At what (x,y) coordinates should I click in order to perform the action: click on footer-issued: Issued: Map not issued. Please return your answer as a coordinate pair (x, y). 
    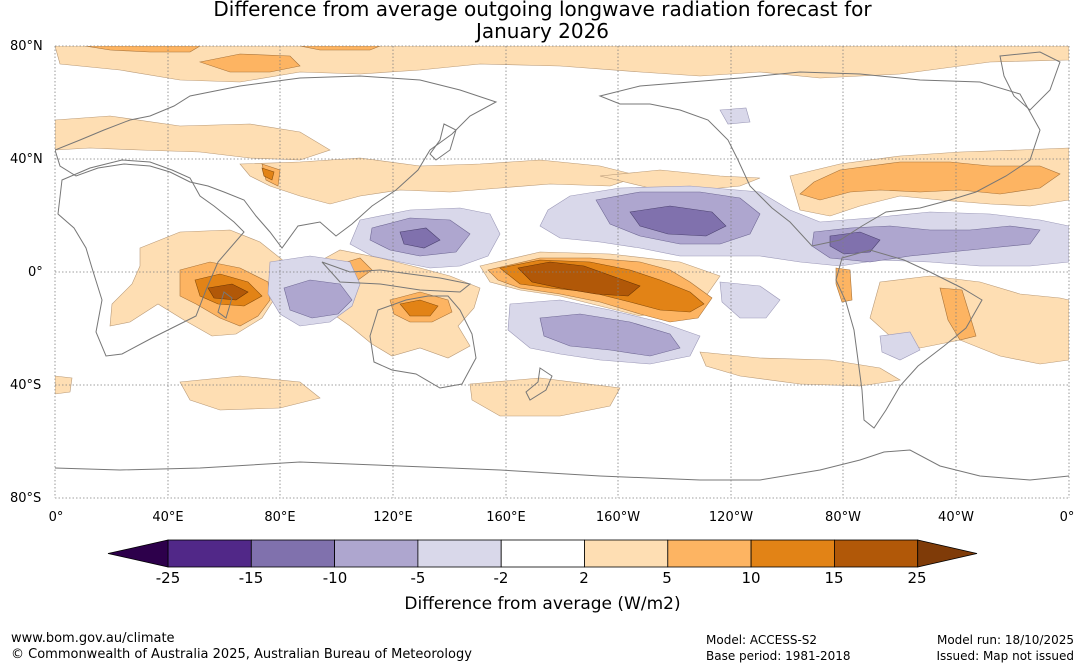
    Looking at the image, I should click on (1005, 656).